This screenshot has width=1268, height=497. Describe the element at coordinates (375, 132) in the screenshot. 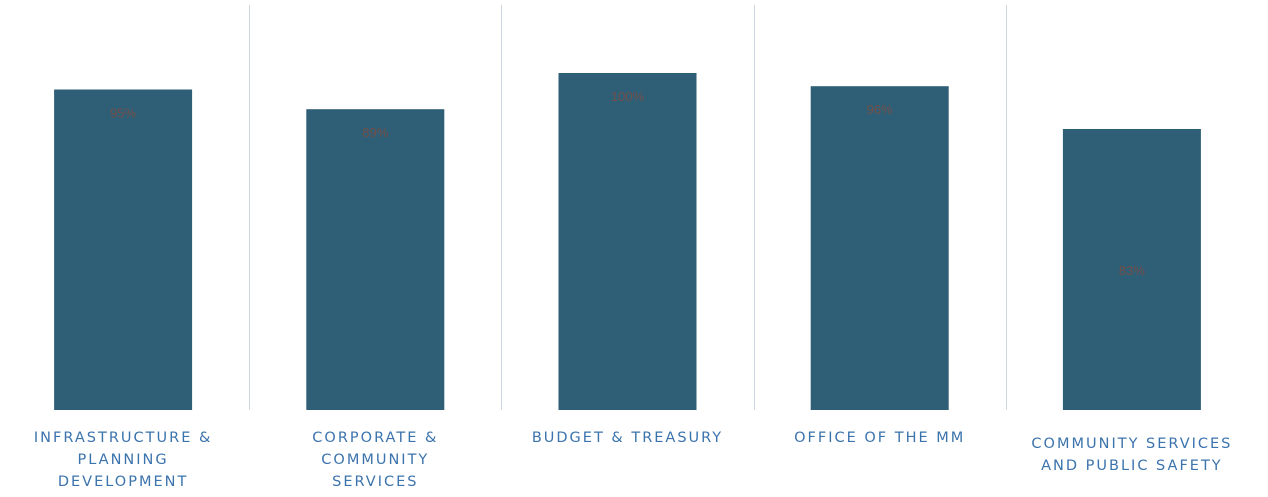

I see `bar-data-label: 89%` at that location.